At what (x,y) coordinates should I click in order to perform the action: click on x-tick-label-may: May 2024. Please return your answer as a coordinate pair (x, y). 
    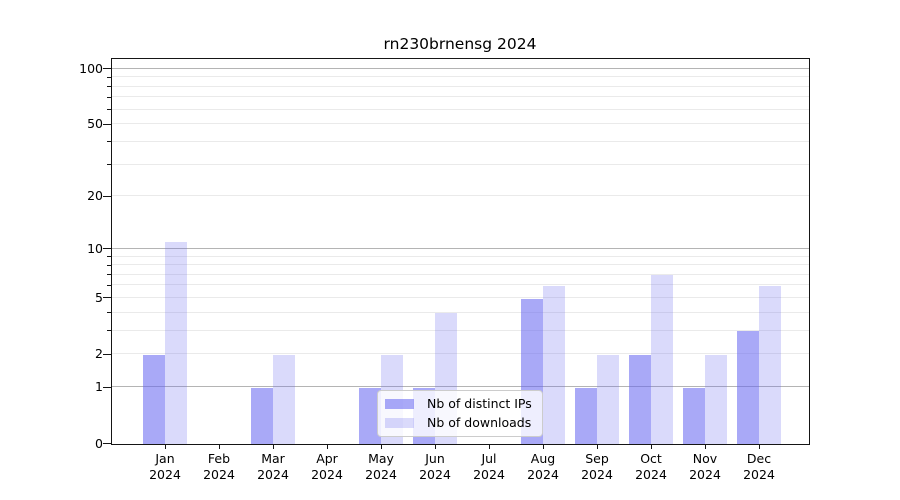
    Looking at the image, I should click on (381, 466).